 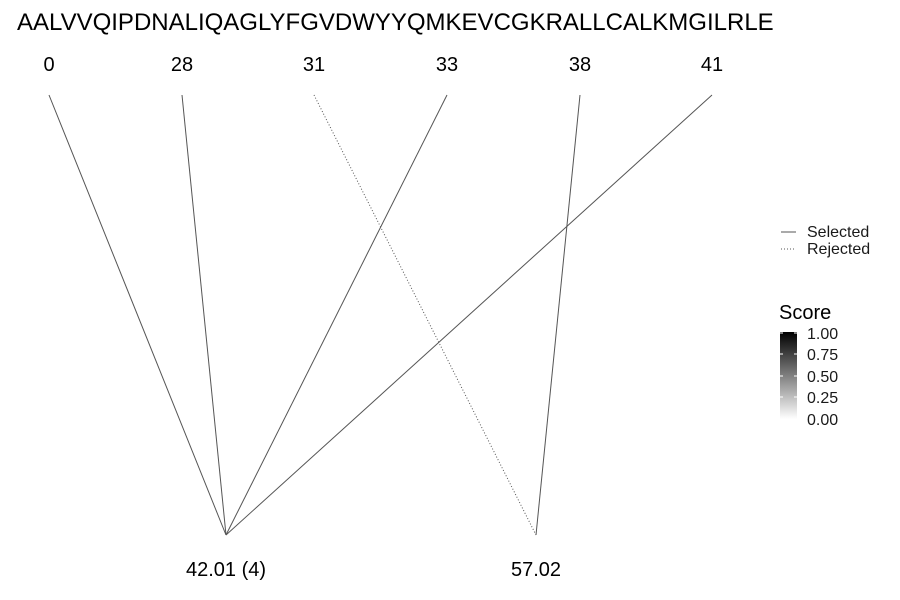 What do you see at coordinates (788, 365) in the screenshot?
I see `score-ticks` at bounding box center [788, 365].